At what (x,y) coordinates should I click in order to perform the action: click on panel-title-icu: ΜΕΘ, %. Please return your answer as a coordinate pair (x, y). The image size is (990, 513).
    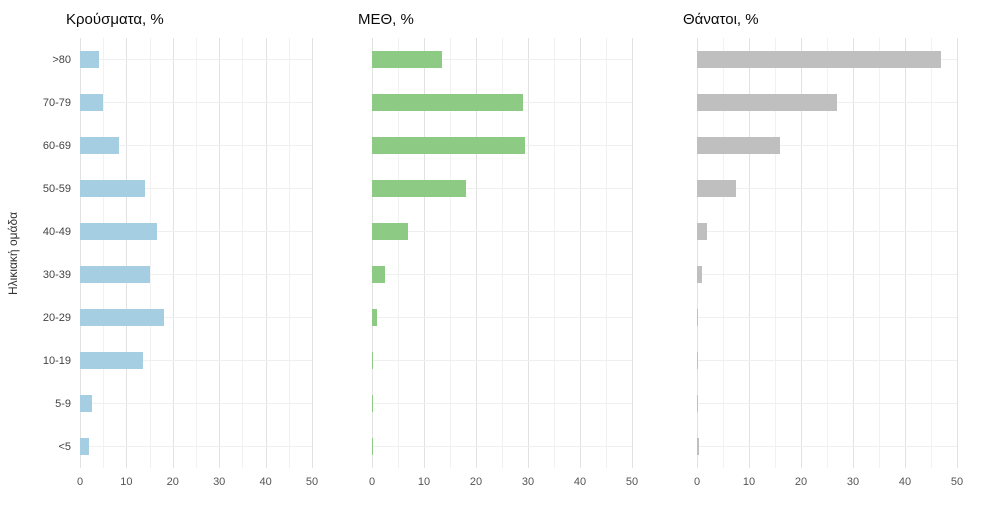
    Looking at the image, I should click on (386, 19).